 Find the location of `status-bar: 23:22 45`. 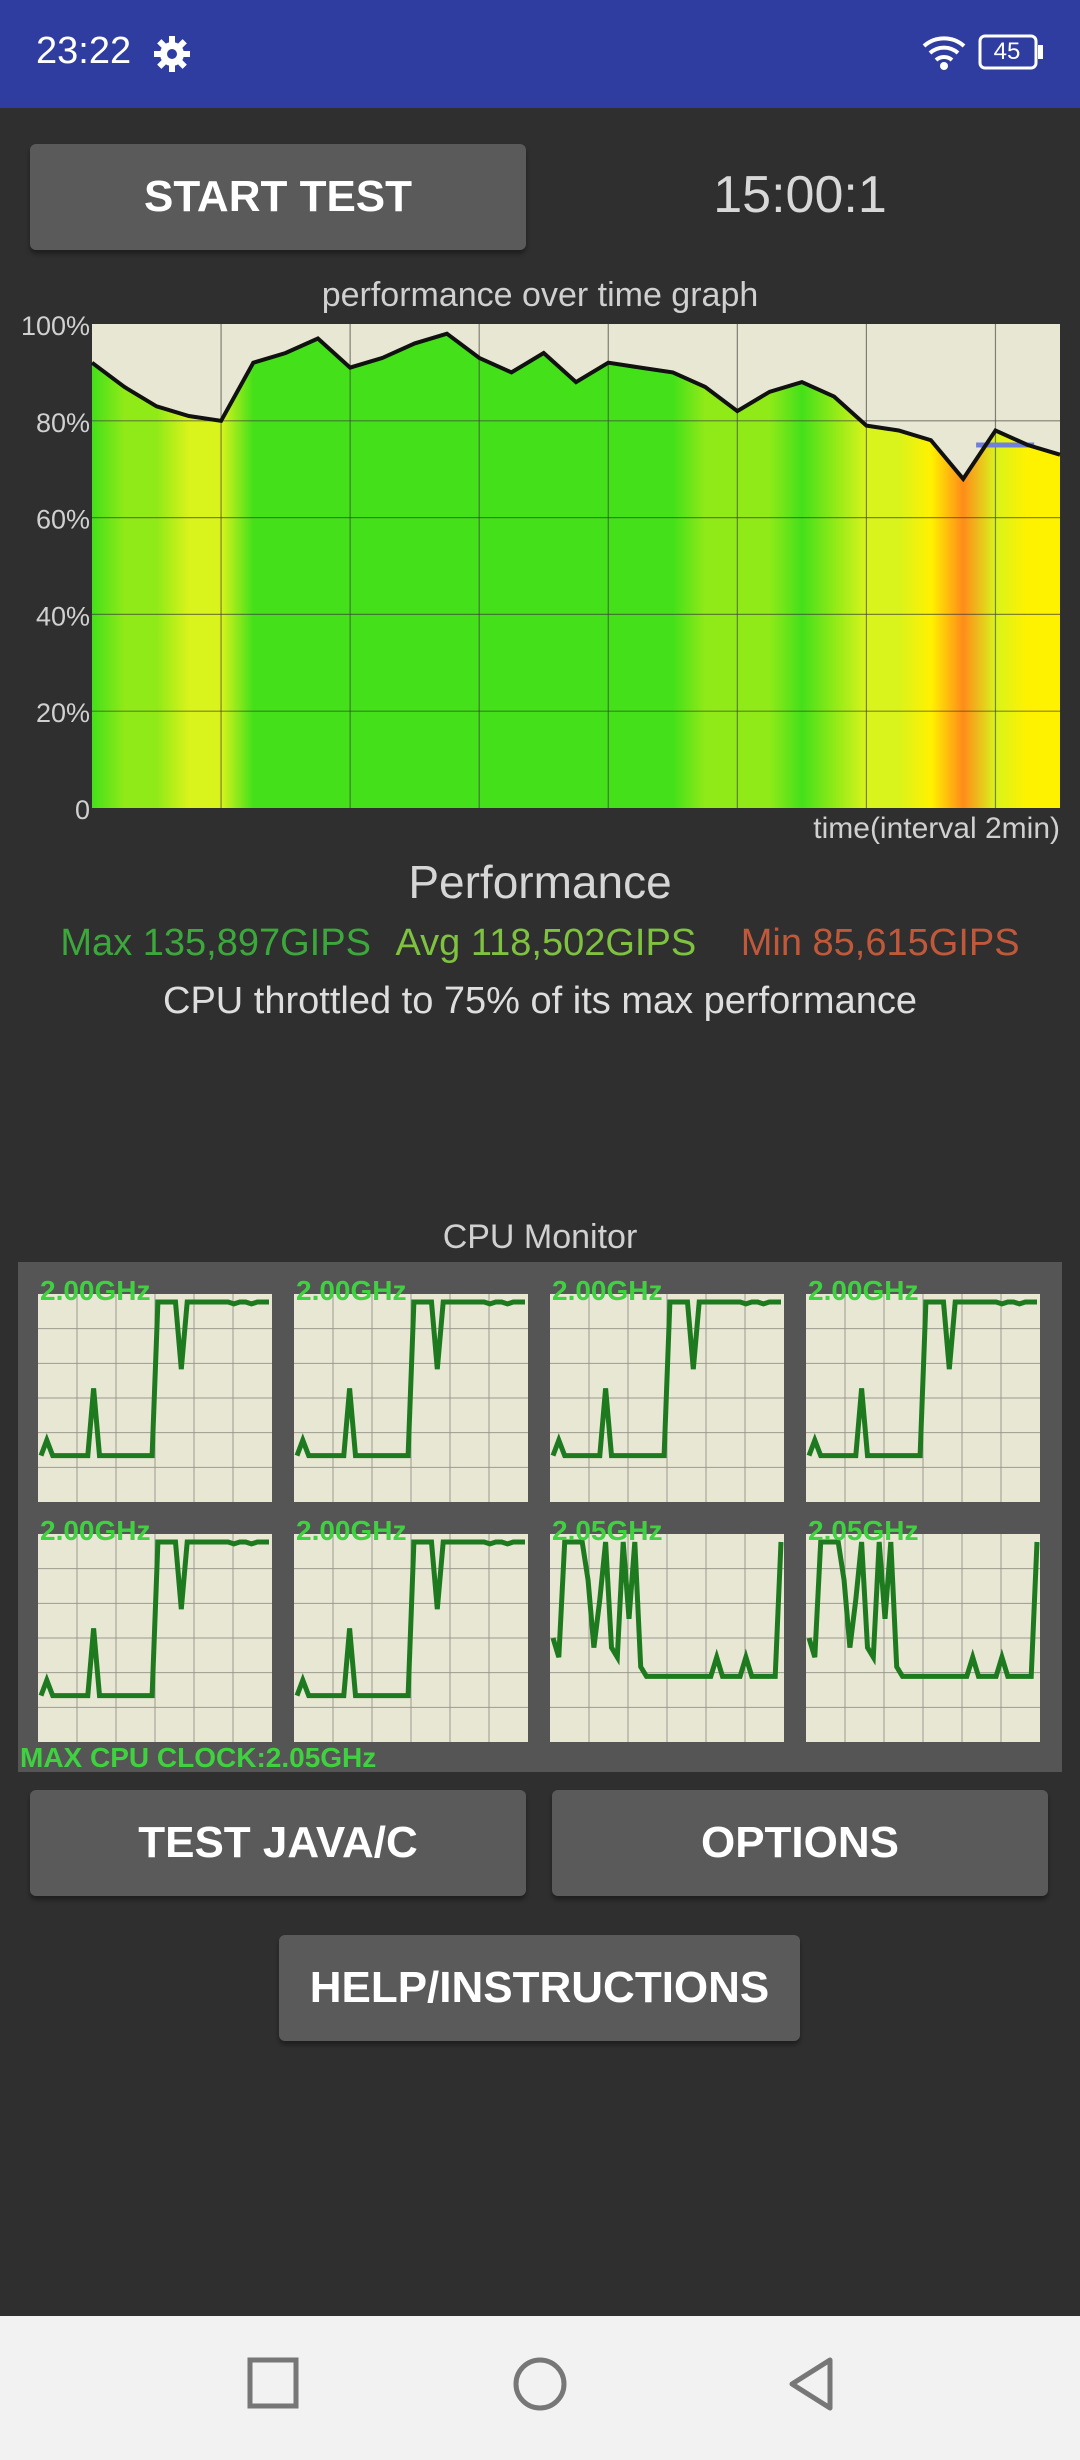

status-bar: 23:22 45 is located at coordinates (540, 54).